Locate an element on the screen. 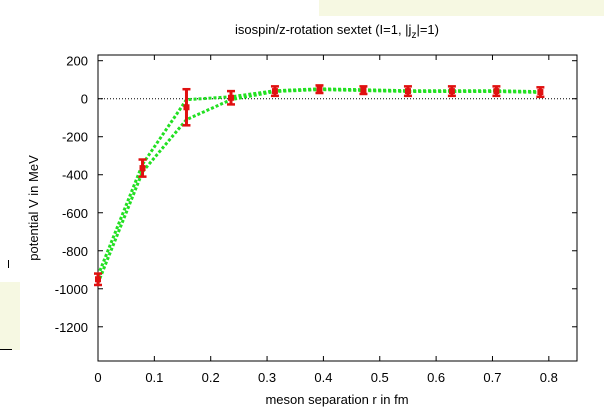 This screenshot has width=604, height=415. x-axis-label: meson separation r in fm is located at coordinates (336, 399).